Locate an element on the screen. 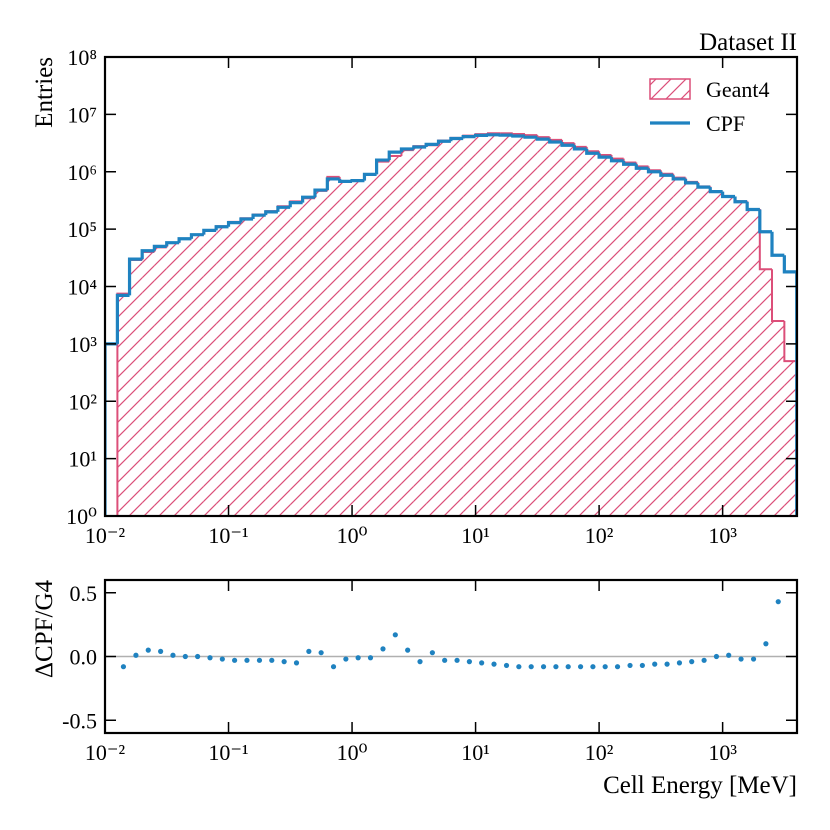 This screenshot has width=830, height=830. y-tick-label: 10⁶ is located at coordinates (82, 172).